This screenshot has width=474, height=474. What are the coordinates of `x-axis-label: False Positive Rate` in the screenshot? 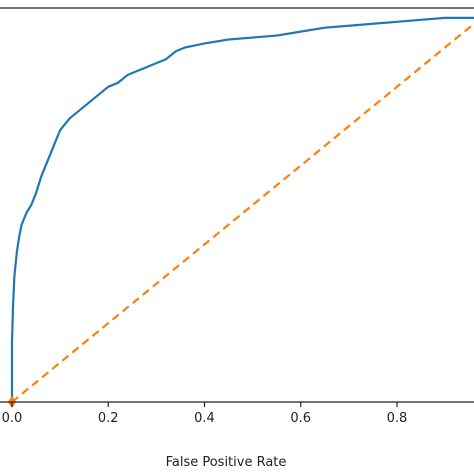 It's located at (226, 462).